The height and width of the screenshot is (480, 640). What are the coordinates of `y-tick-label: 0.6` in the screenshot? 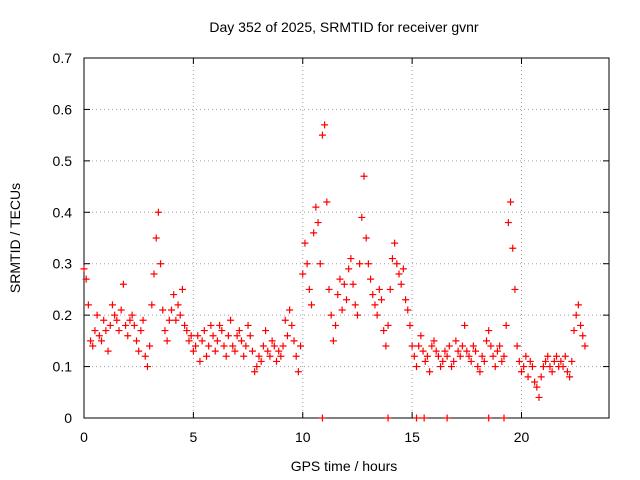 It's located at (63, 109).